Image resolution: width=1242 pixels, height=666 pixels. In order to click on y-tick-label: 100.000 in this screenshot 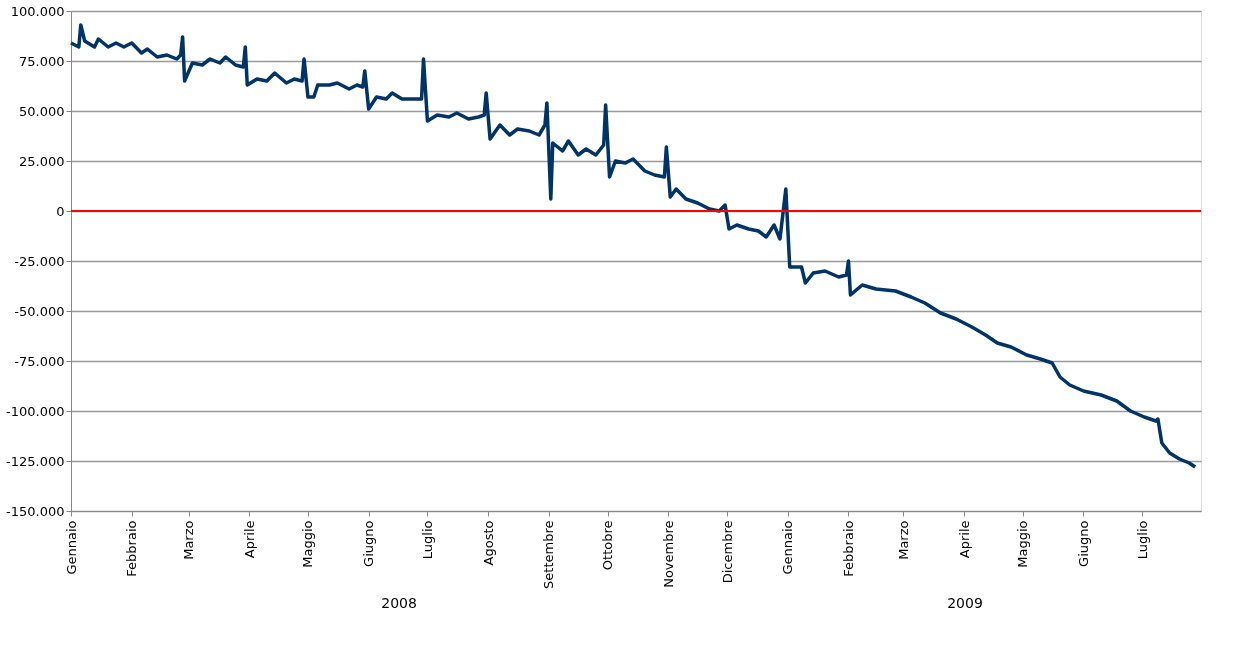, I will do `click(37, 11)`.